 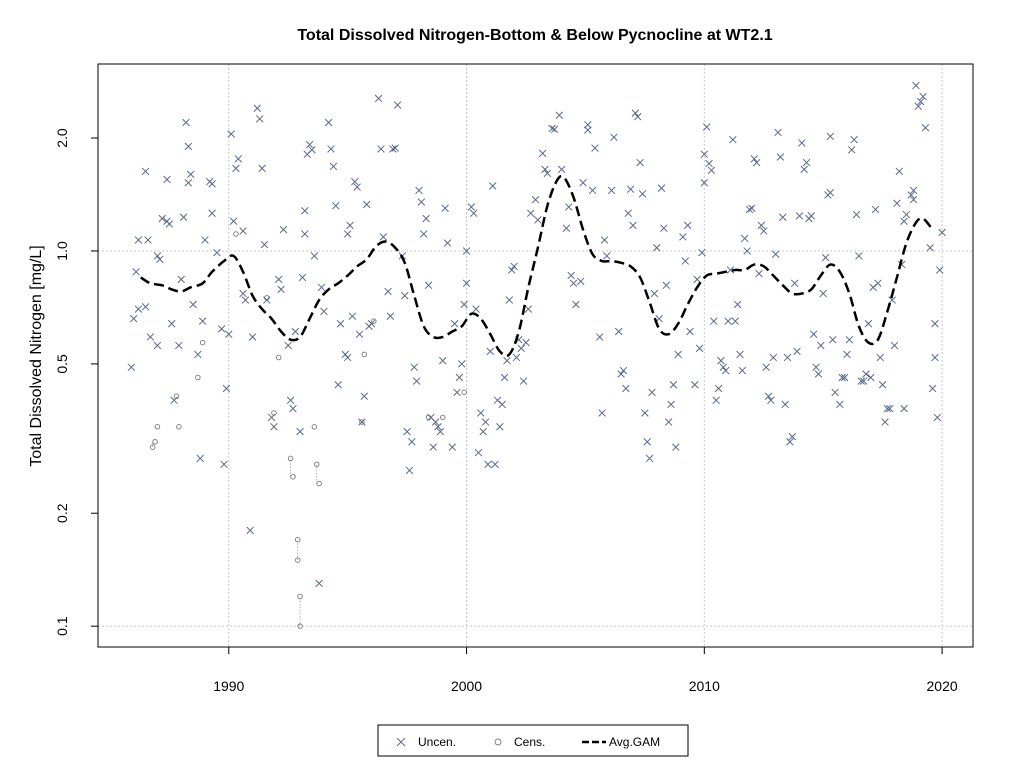 I want to click on legend: Uncen. Cens. Avg.GAM, so click(x=533, y=740).